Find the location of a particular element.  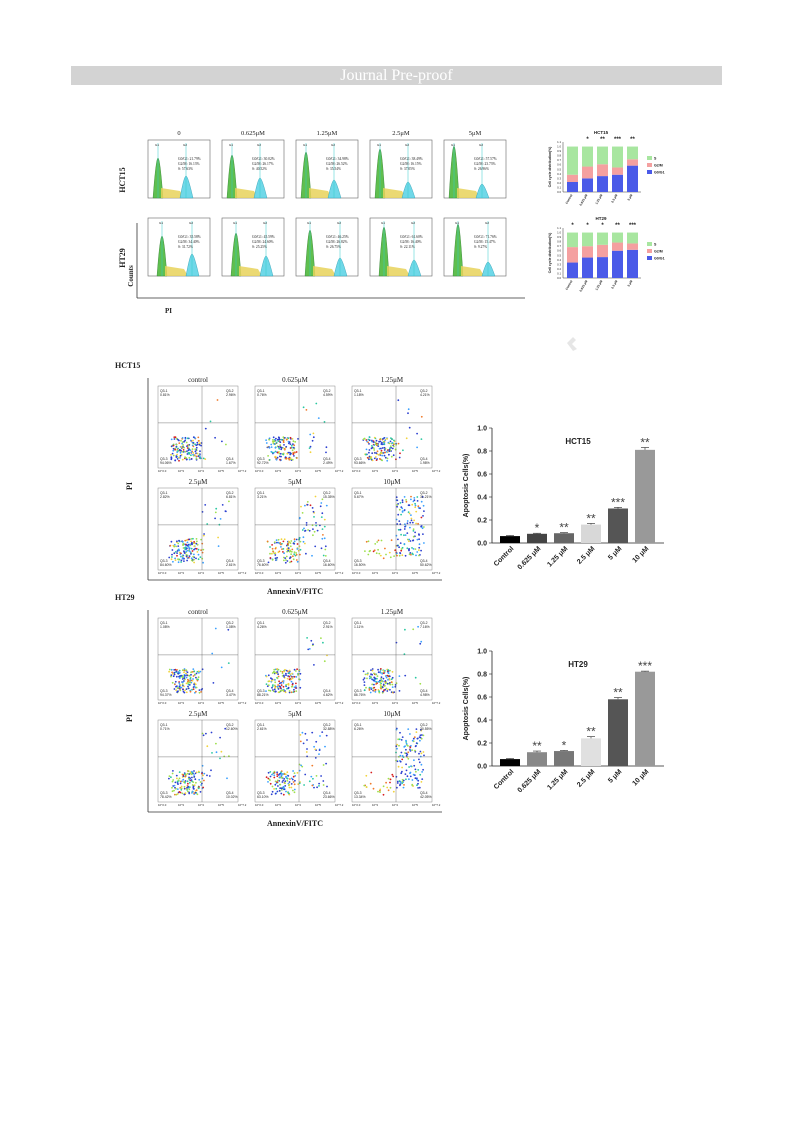

q-value: 2.49% is located at coordinates (328, 463).